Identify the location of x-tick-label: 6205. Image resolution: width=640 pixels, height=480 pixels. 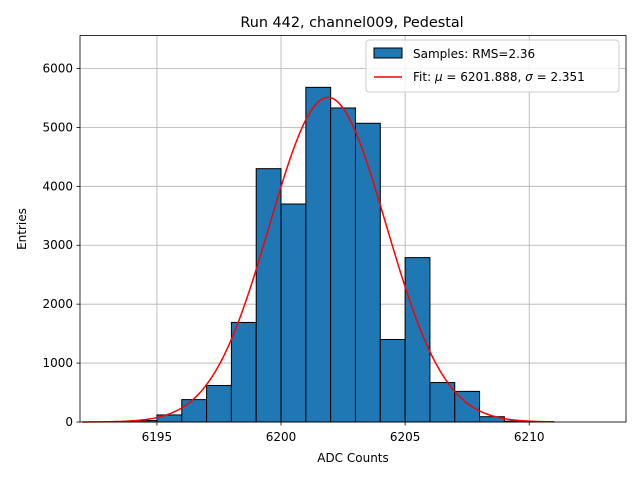
(405, 437).